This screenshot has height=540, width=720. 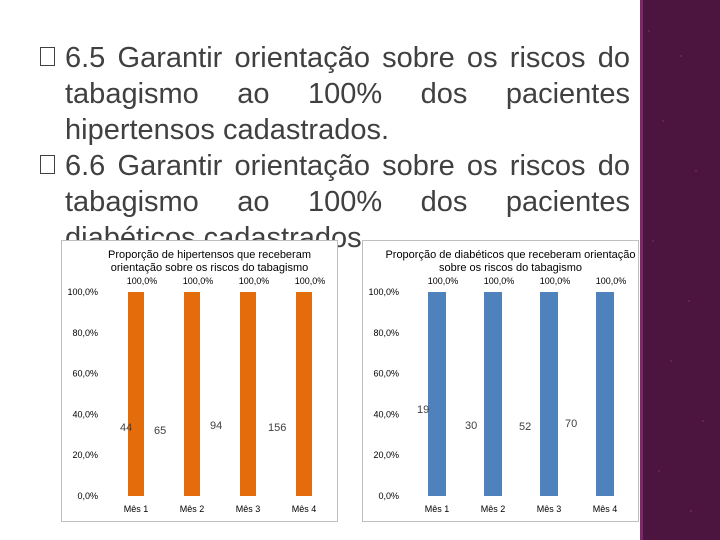 What do you see at coordinates (525, 427) in the screenshot?
I see `bar-count-label: 52` at bounding box center [525, 427].